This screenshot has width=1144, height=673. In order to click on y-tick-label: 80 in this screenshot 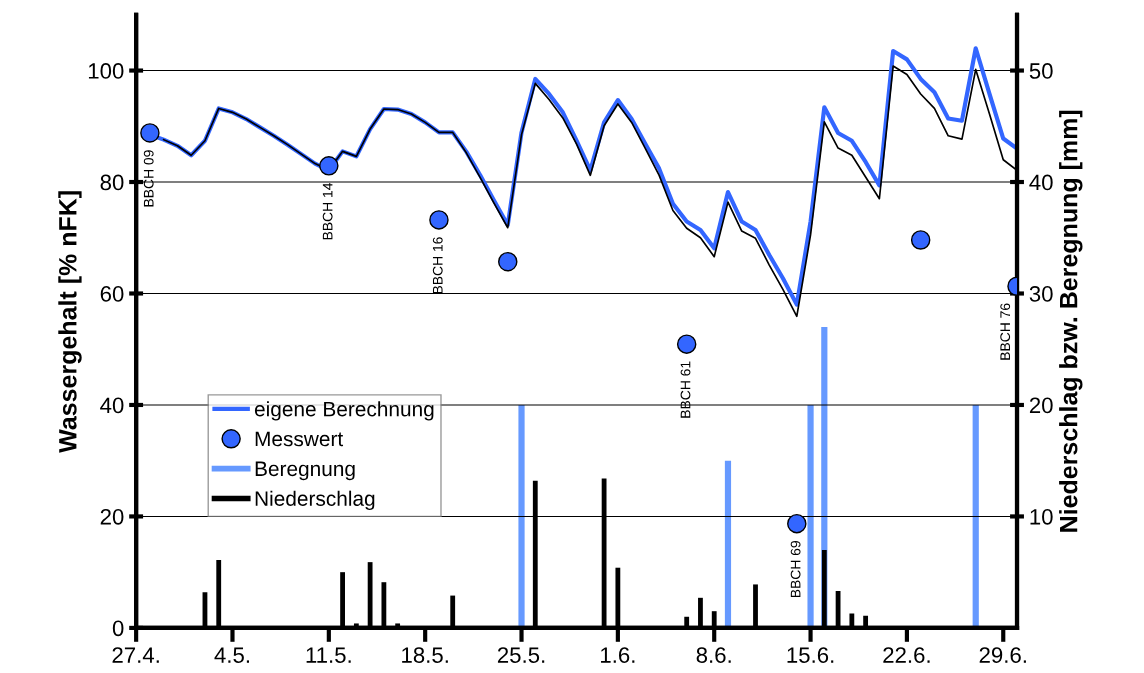, I will do `click(112, 182)`.